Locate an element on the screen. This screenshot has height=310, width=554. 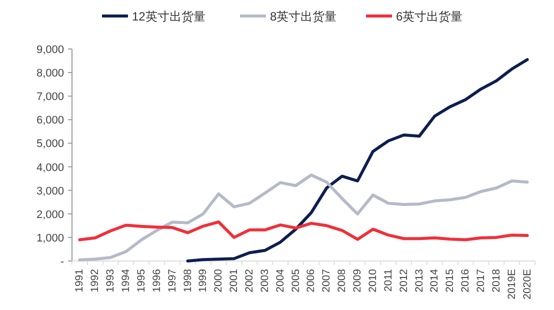
x-tick-label: 1994 is located at coordinates (126, 280).